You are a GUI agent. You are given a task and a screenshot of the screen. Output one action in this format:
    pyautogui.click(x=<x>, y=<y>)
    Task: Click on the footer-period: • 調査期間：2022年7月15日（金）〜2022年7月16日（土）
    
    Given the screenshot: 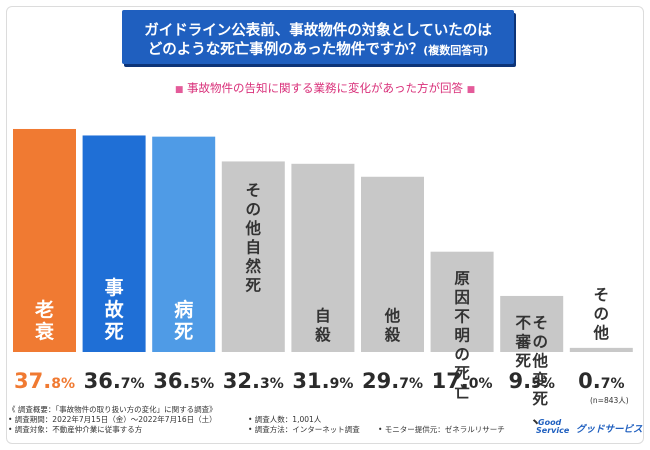 What is the action you would take?
    pyautogui.click(x=112, y=419)
    